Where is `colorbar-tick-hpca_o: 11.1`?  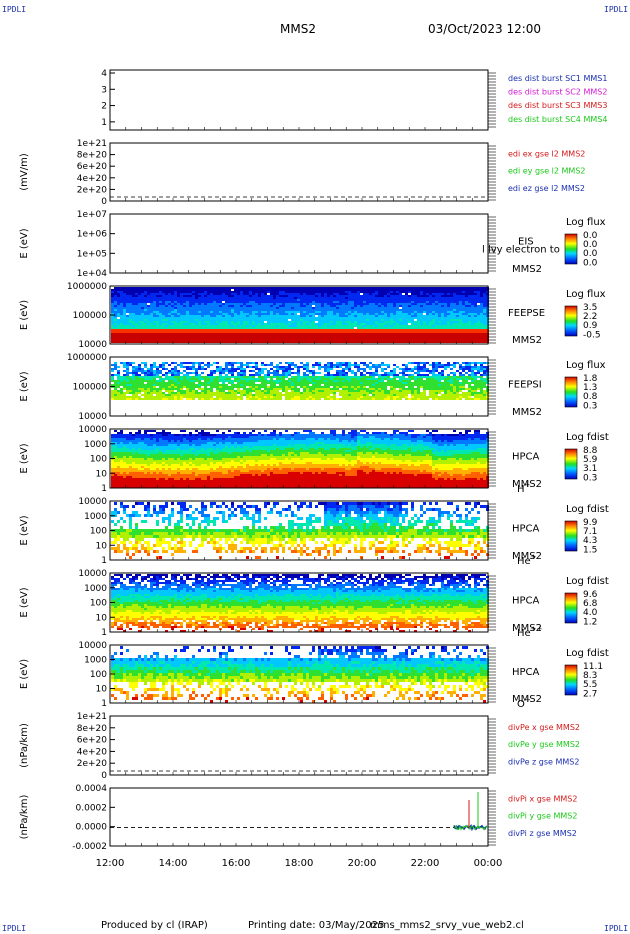 colorbar-tick-hpca_o: 11.1 is located at coordinates (593, 667).